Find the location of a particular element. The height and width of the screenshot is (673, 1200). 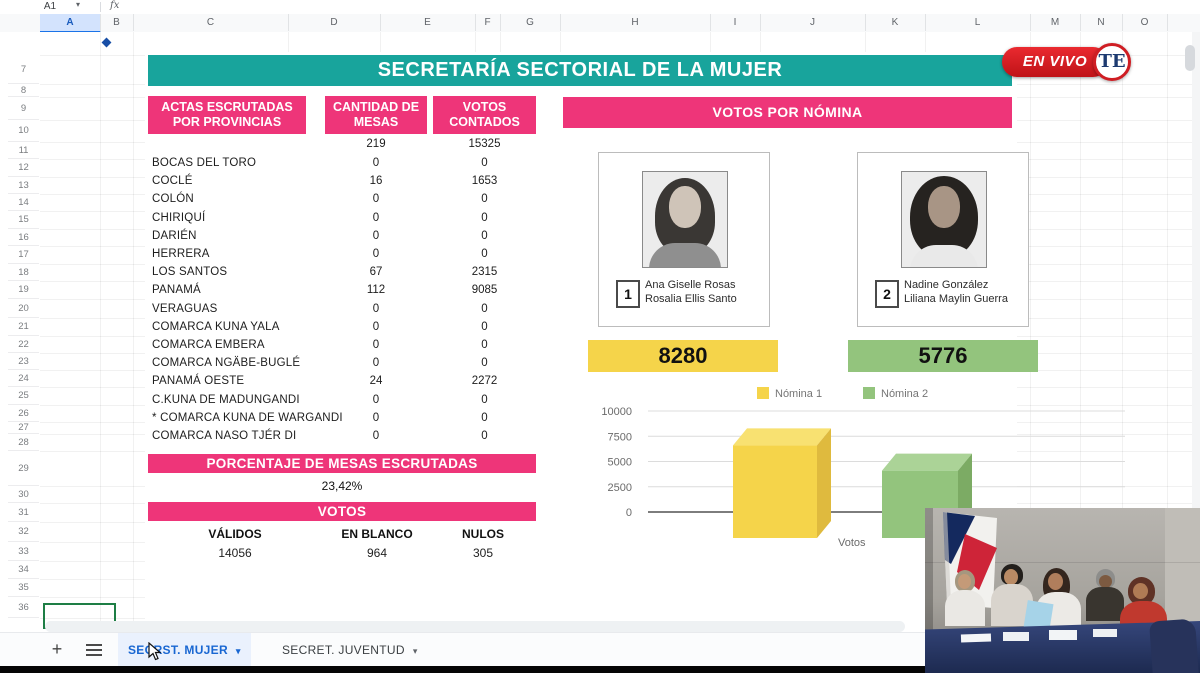

row-header-33: 33 is located at coordinates (23, 551).